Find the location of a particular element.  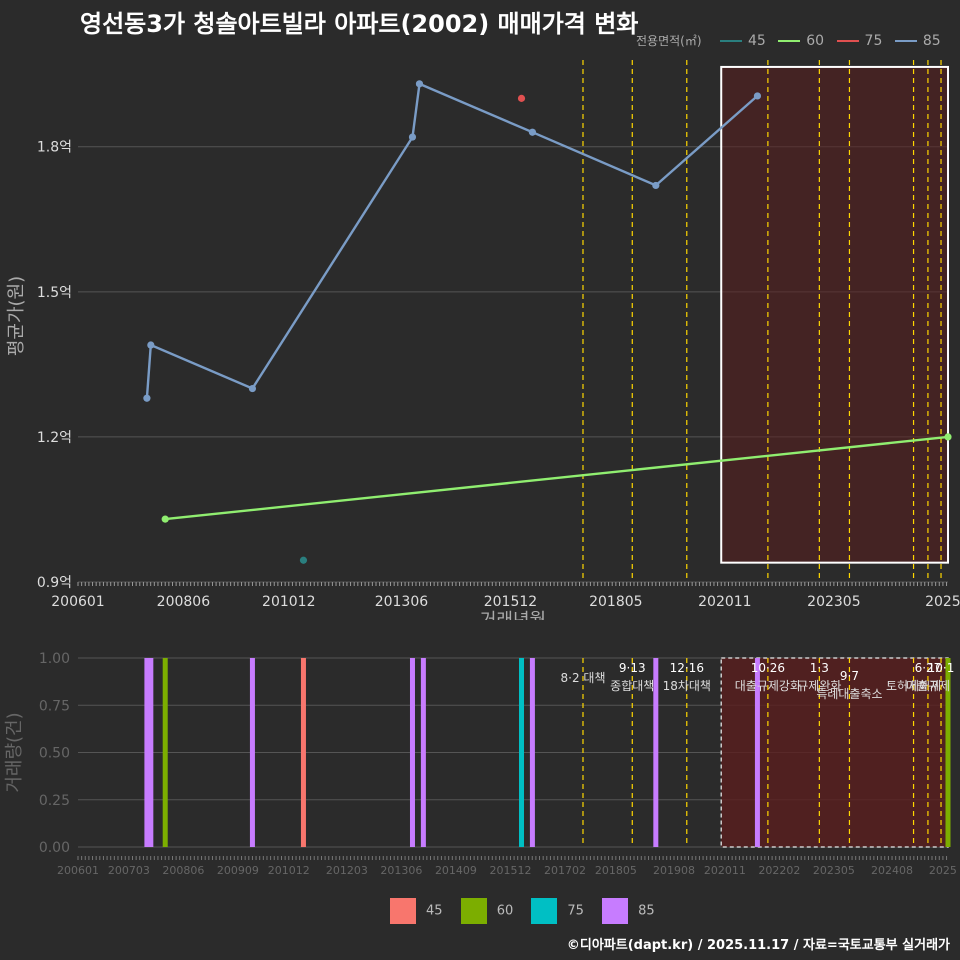

policy-date-label: 9·13 is located at coordinates (632, 668).